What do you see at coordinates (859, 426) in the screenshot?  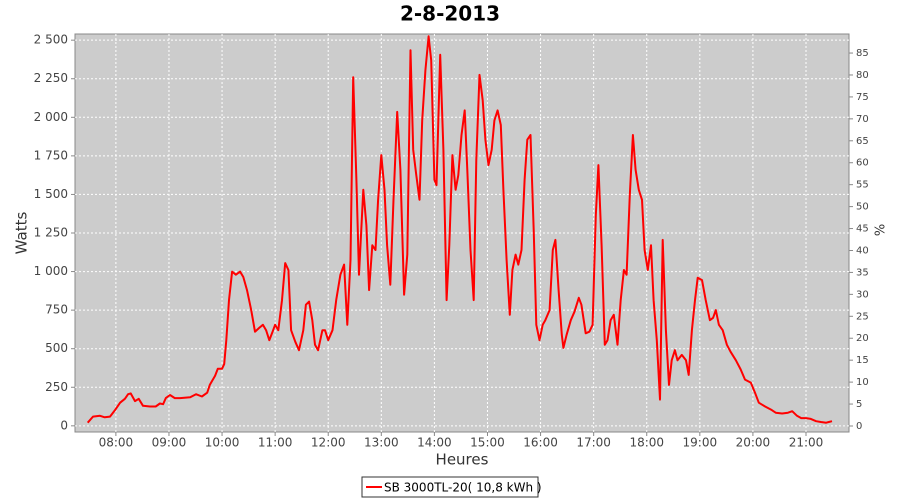 I see `y2-tick-label: 0` at bounding box center [859, 426].